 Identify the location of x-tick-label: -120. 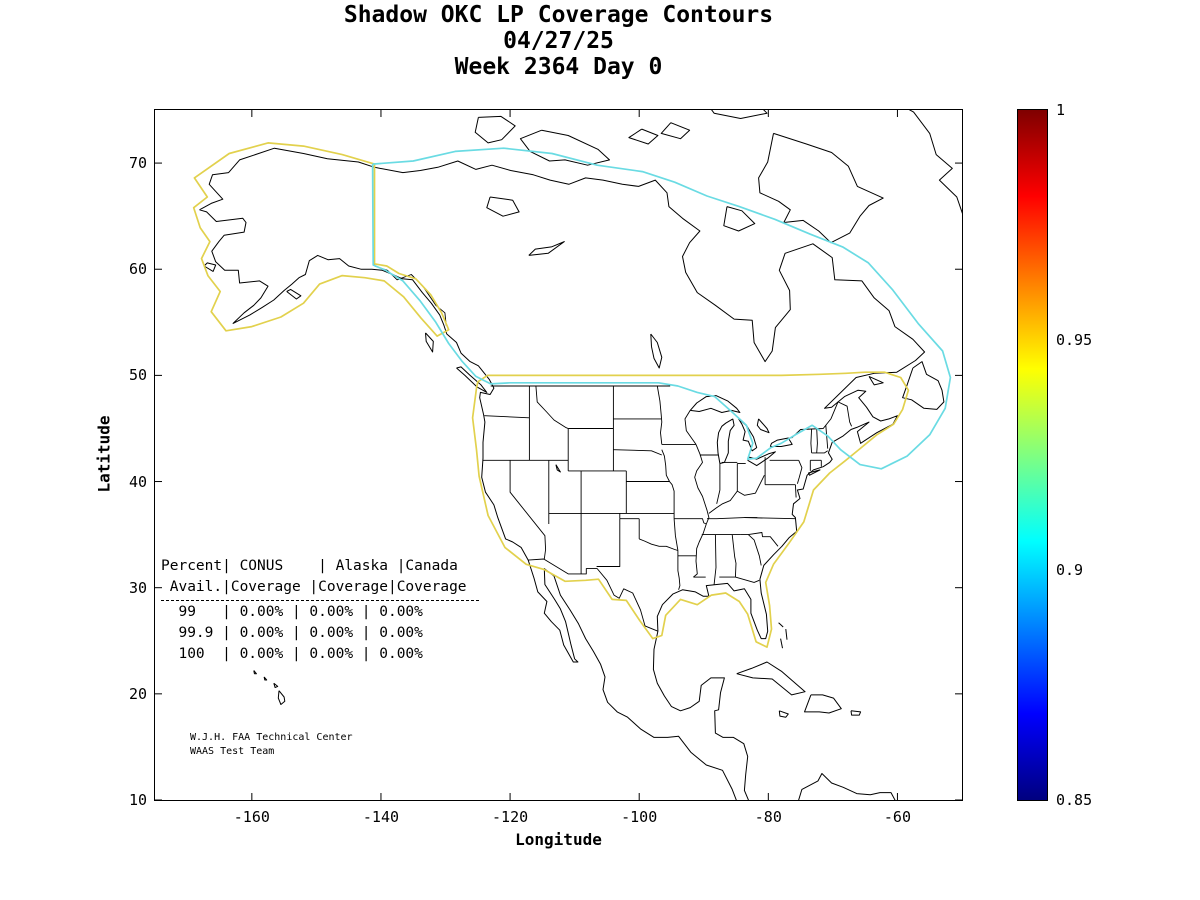
(510, 817).